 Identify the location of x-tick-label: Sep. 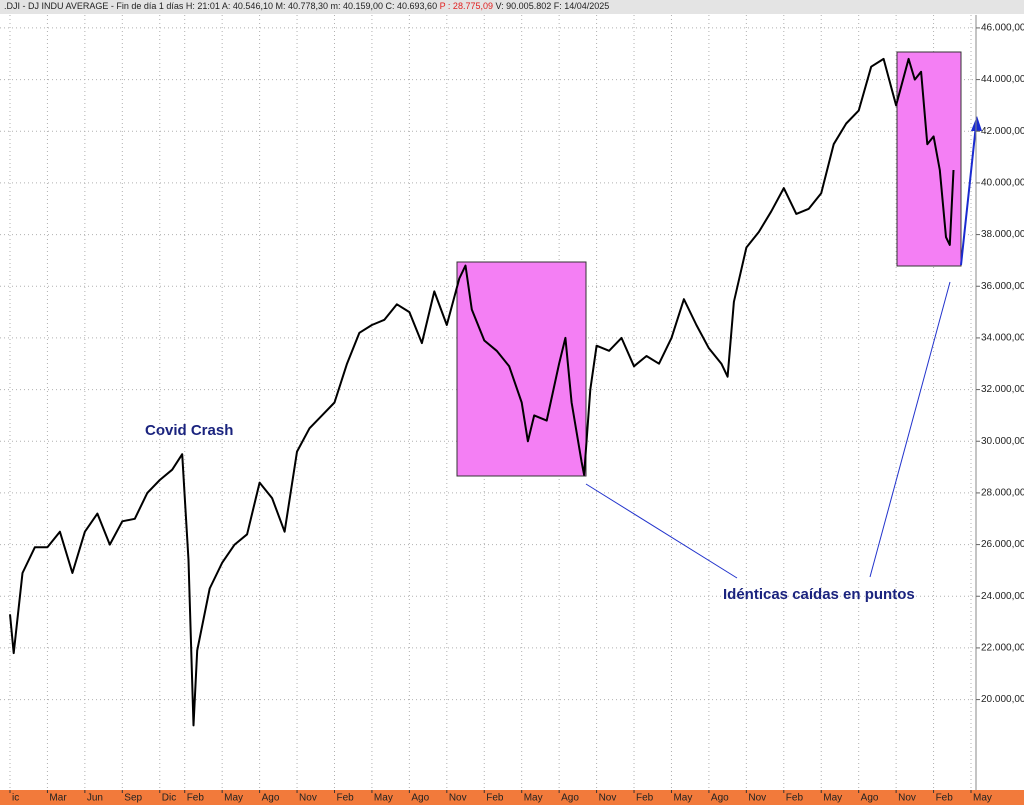
(133, 798).